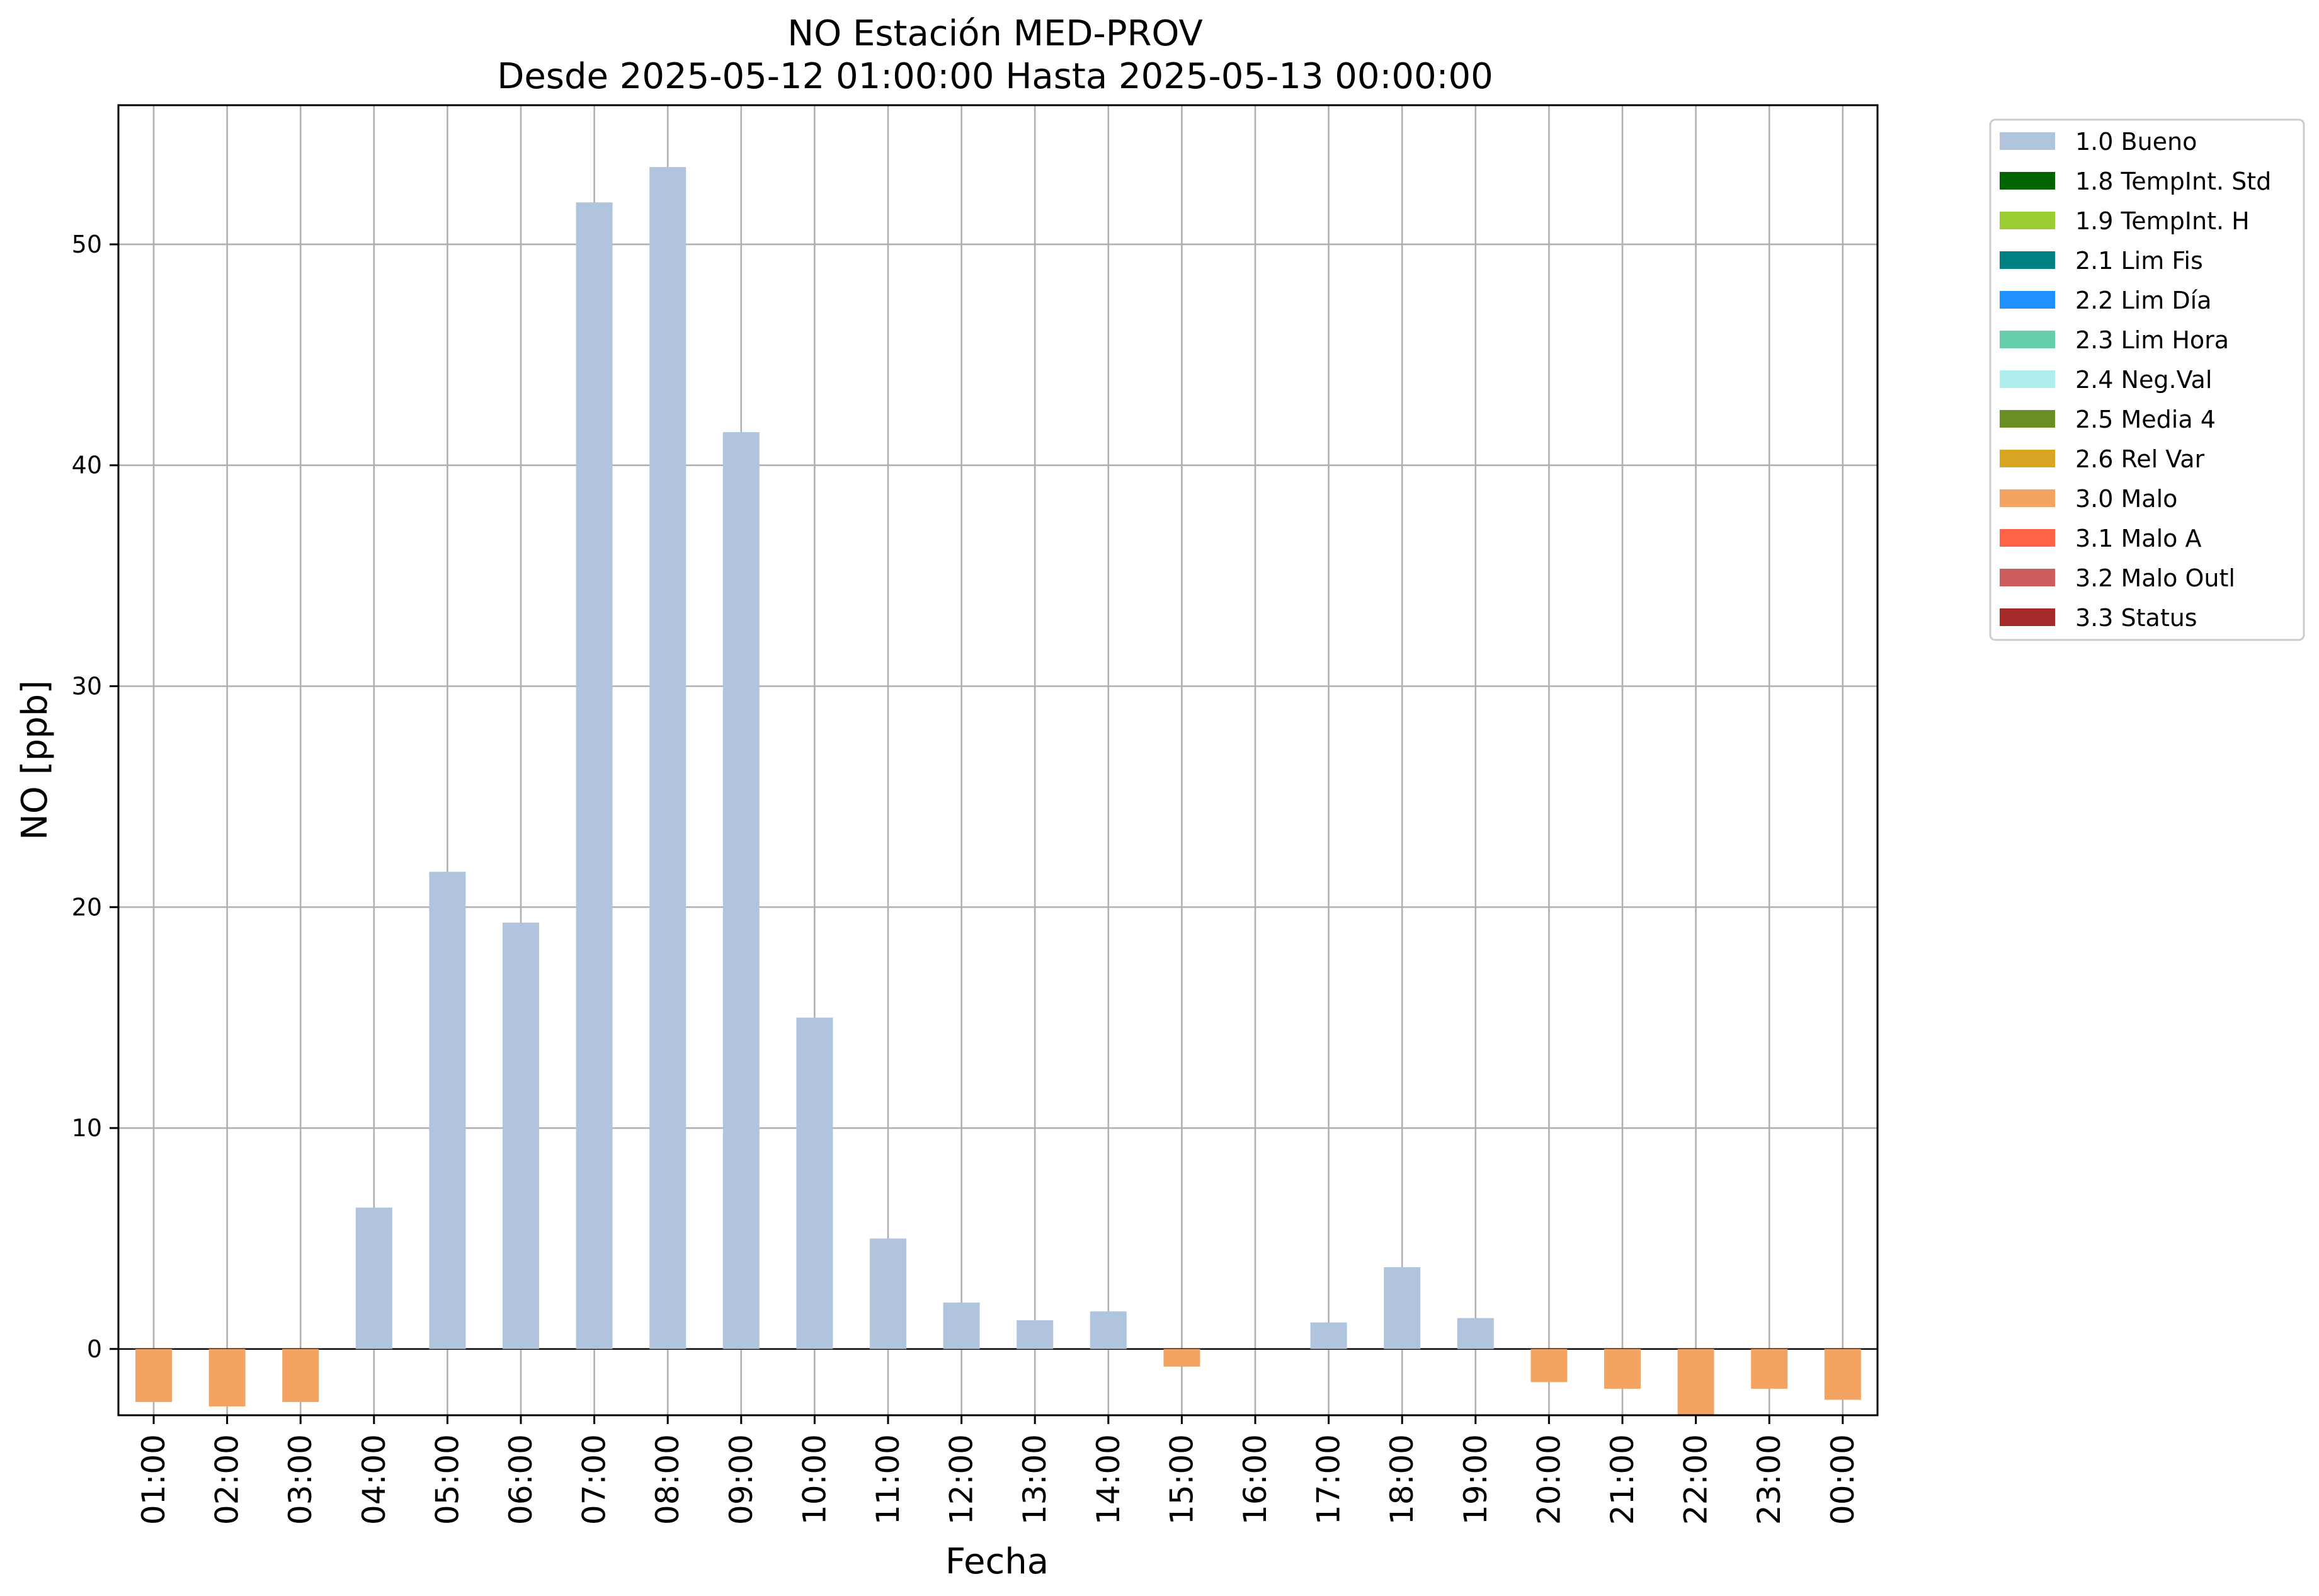 This screenshot has height=1596, width=2319. I want to click on legend-label: 2.2 Lim Día, so click(2143, 300).